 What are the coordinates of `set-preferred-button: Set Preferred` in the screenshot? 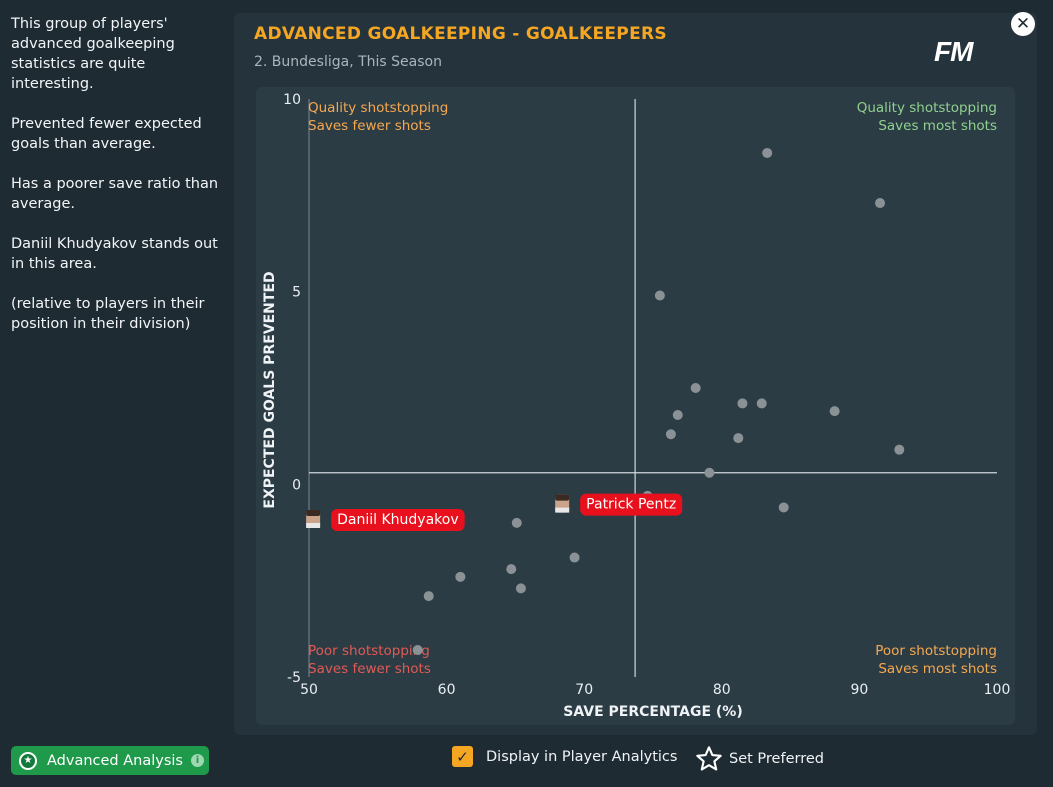 It's located at (759, 759).